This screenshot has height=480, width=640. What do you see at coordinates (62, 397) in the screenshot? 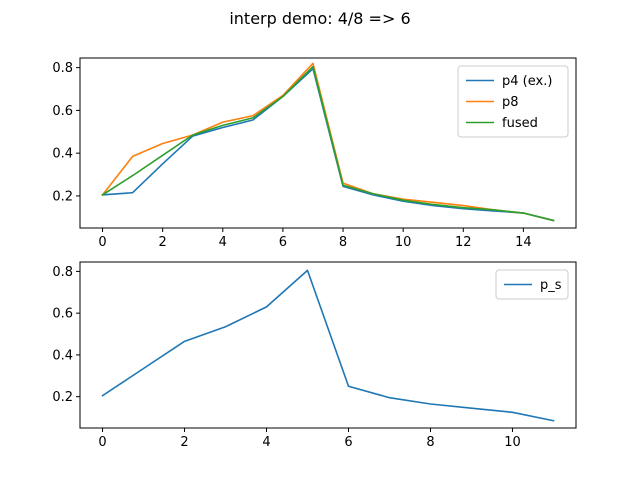
I see `subplot-2-y-tick-label: 0.2` at bounding box center [62, 397].